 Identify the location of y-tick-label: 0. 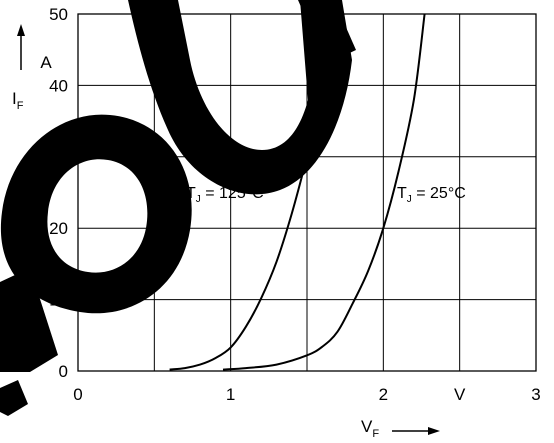
(63, 371).